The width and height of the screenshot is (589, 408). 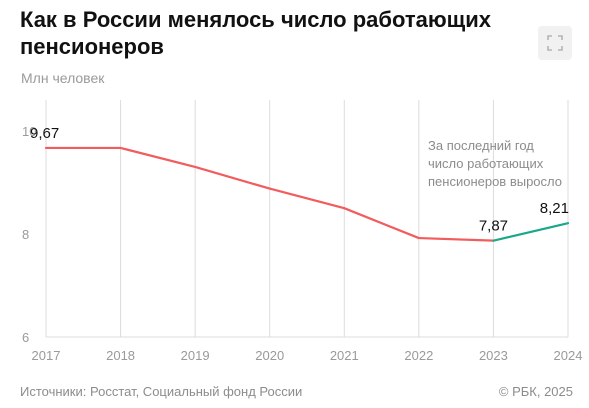 What do you see at coordinates (568, 355) in the screenshot?
I see `x-tick-label: 2024` at bounding box center [568, 355].